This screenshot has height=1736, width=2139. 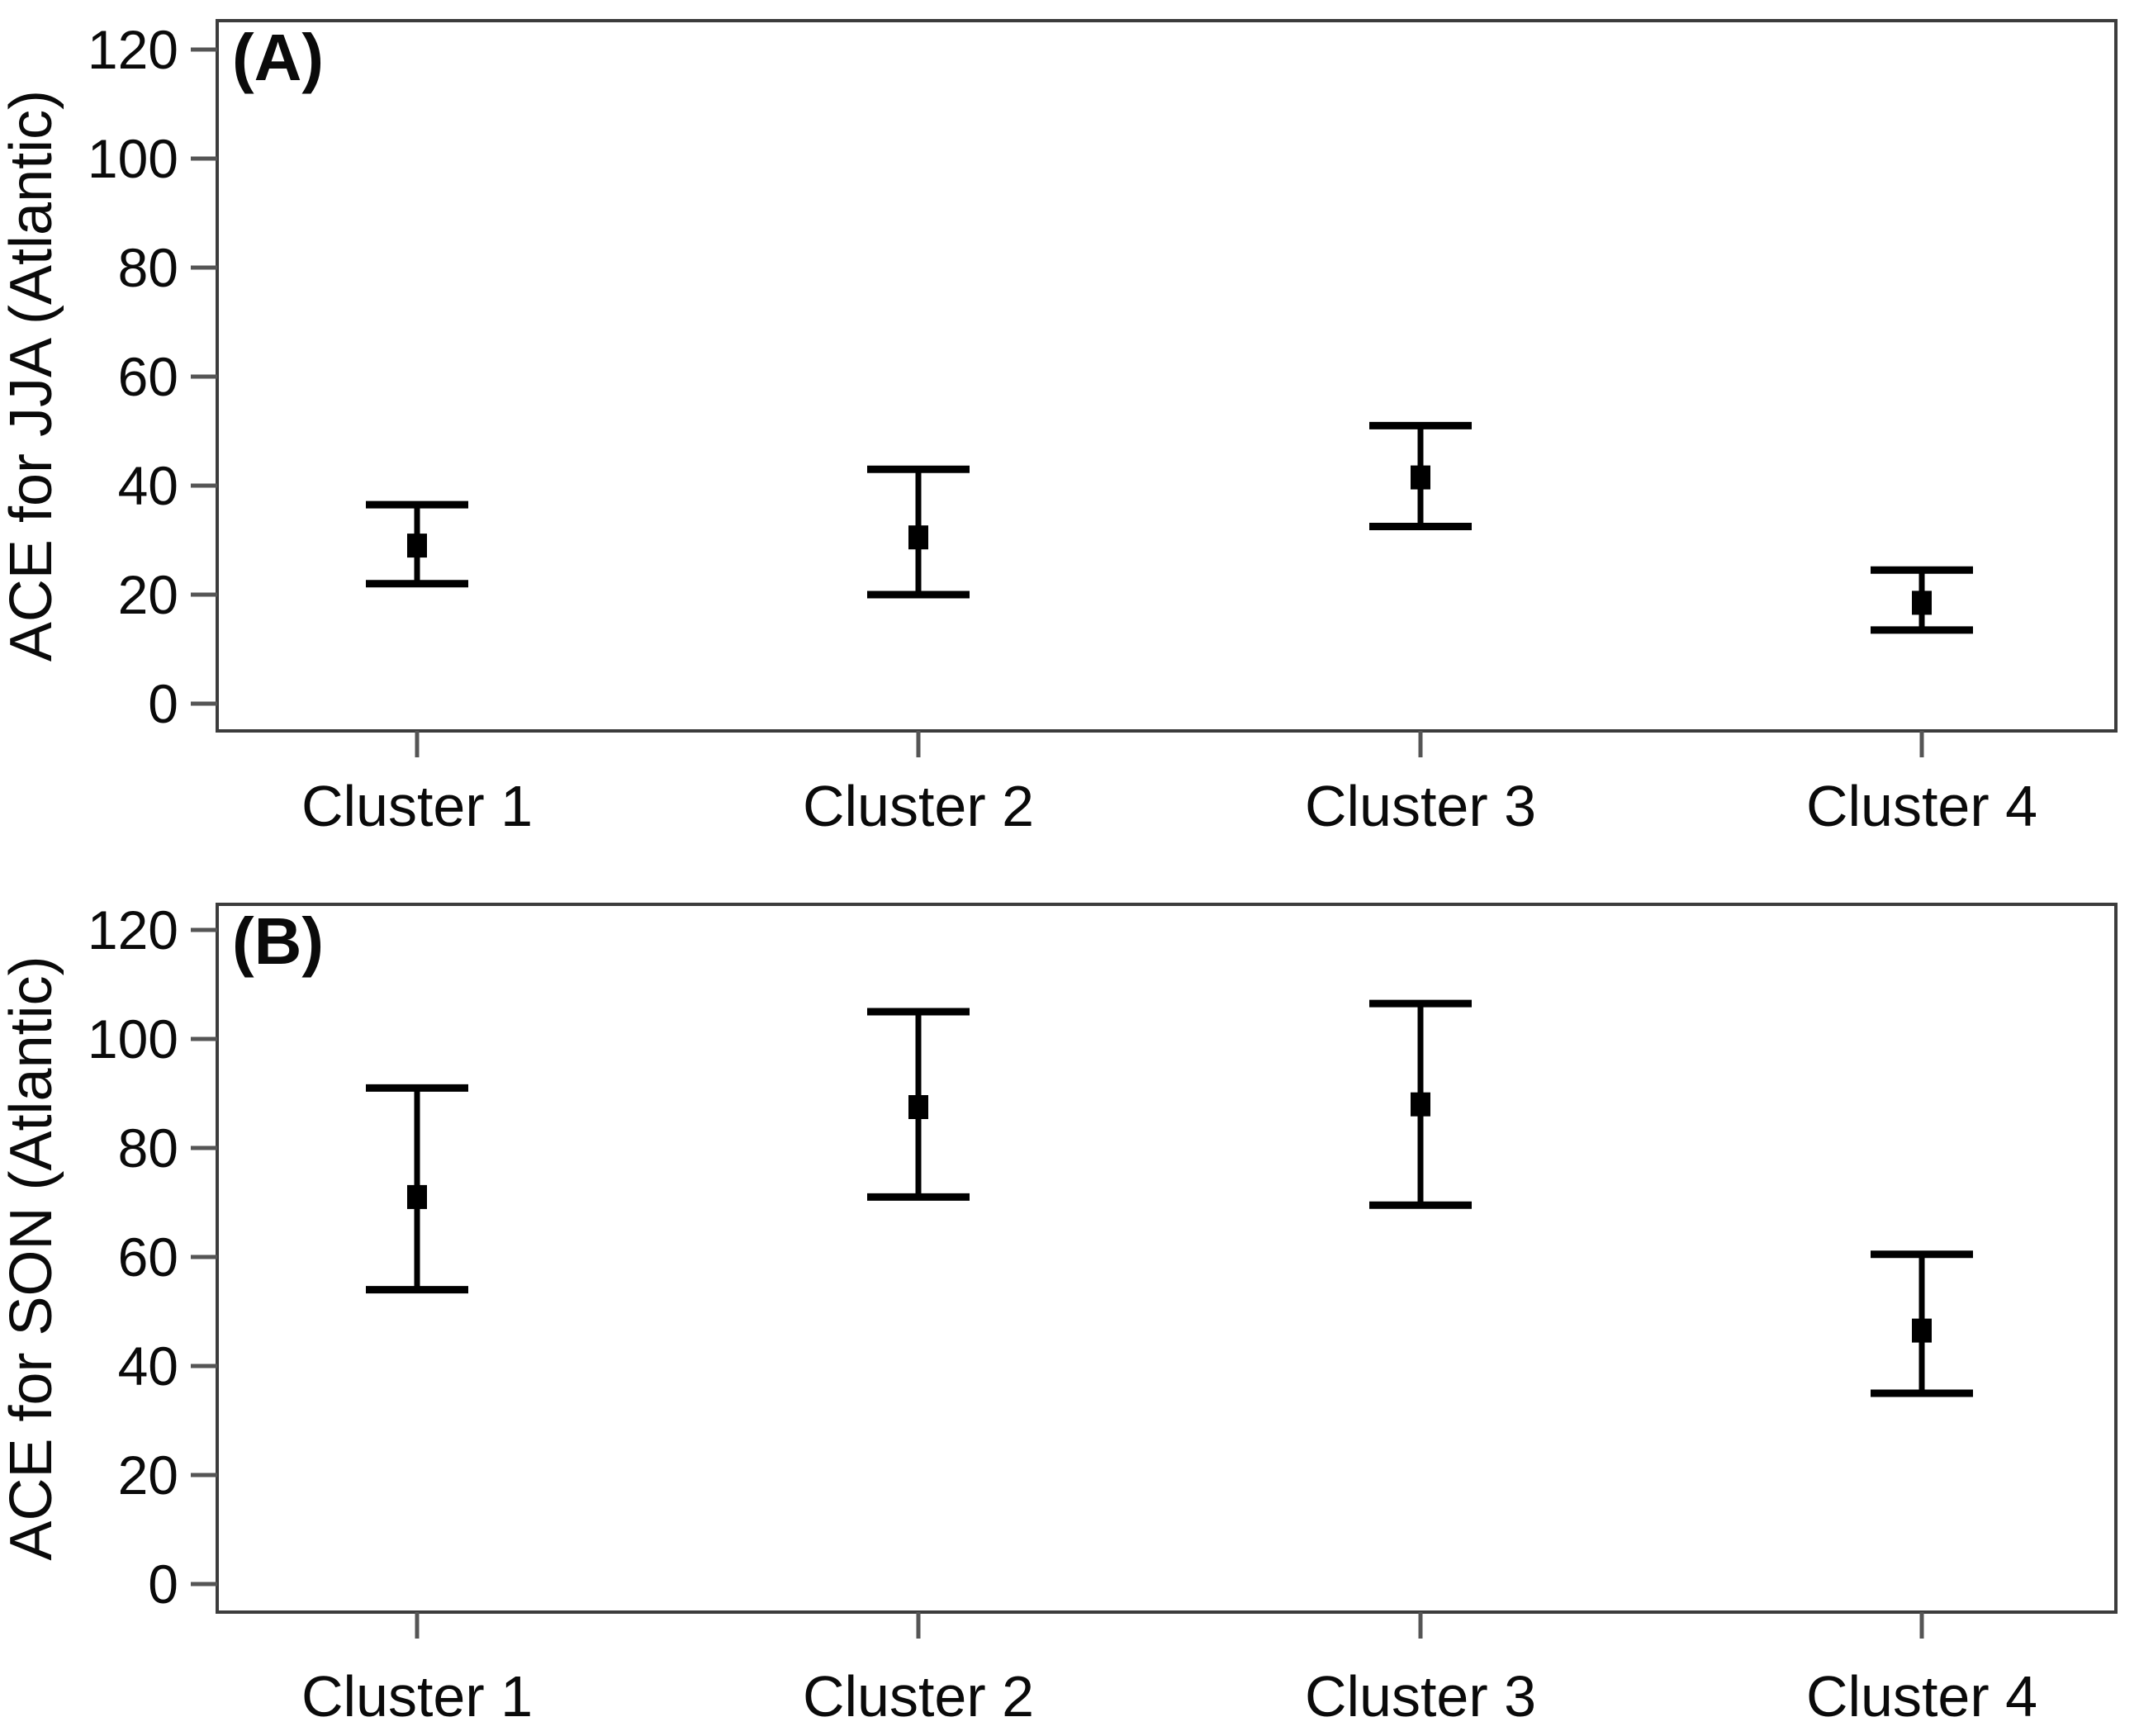 I want to click on panel-label: (B), so click(x=278, y=941).